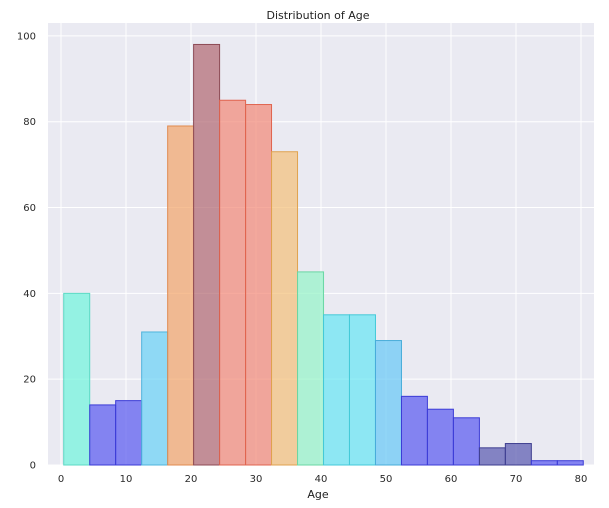 The image size is (609, 508). What do you see at coordinates (516, 479) in the screenshot?
I see `x-tick-label: 70` at bounding box center [516, 479].